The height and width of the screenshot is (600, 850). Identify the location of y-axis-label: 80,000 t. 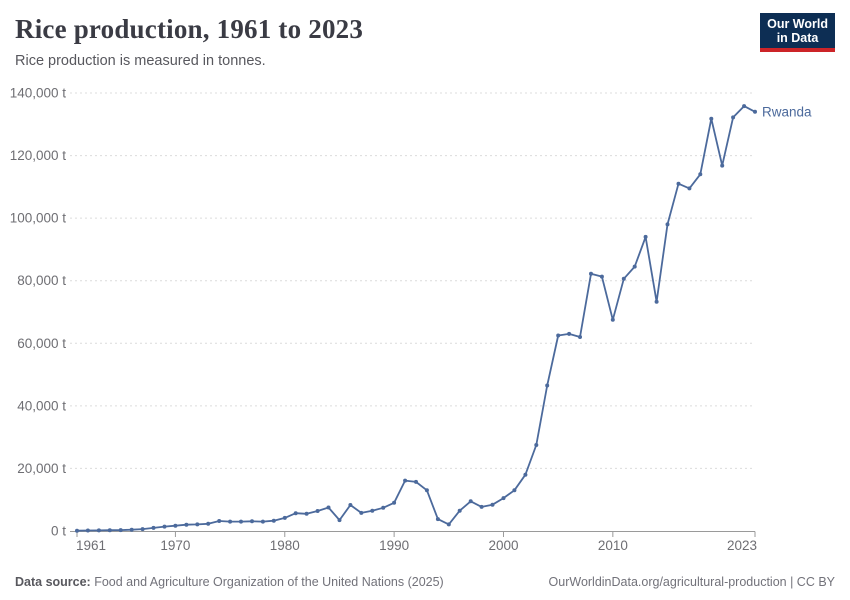
(41, 280).